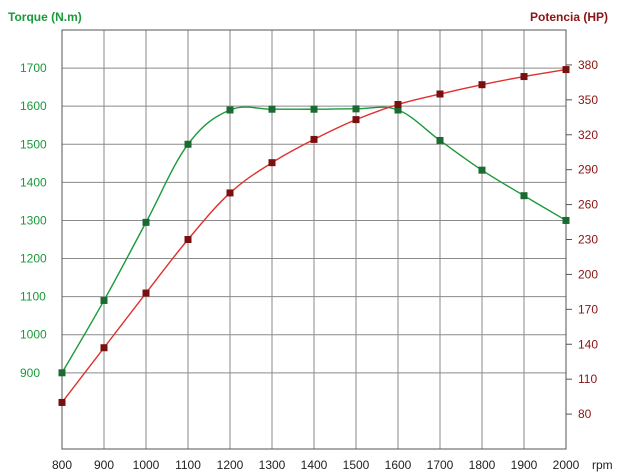  Describe the element at coordinates (104, 465) in the screenshot. I see `x-tick-label: 900` at that location.